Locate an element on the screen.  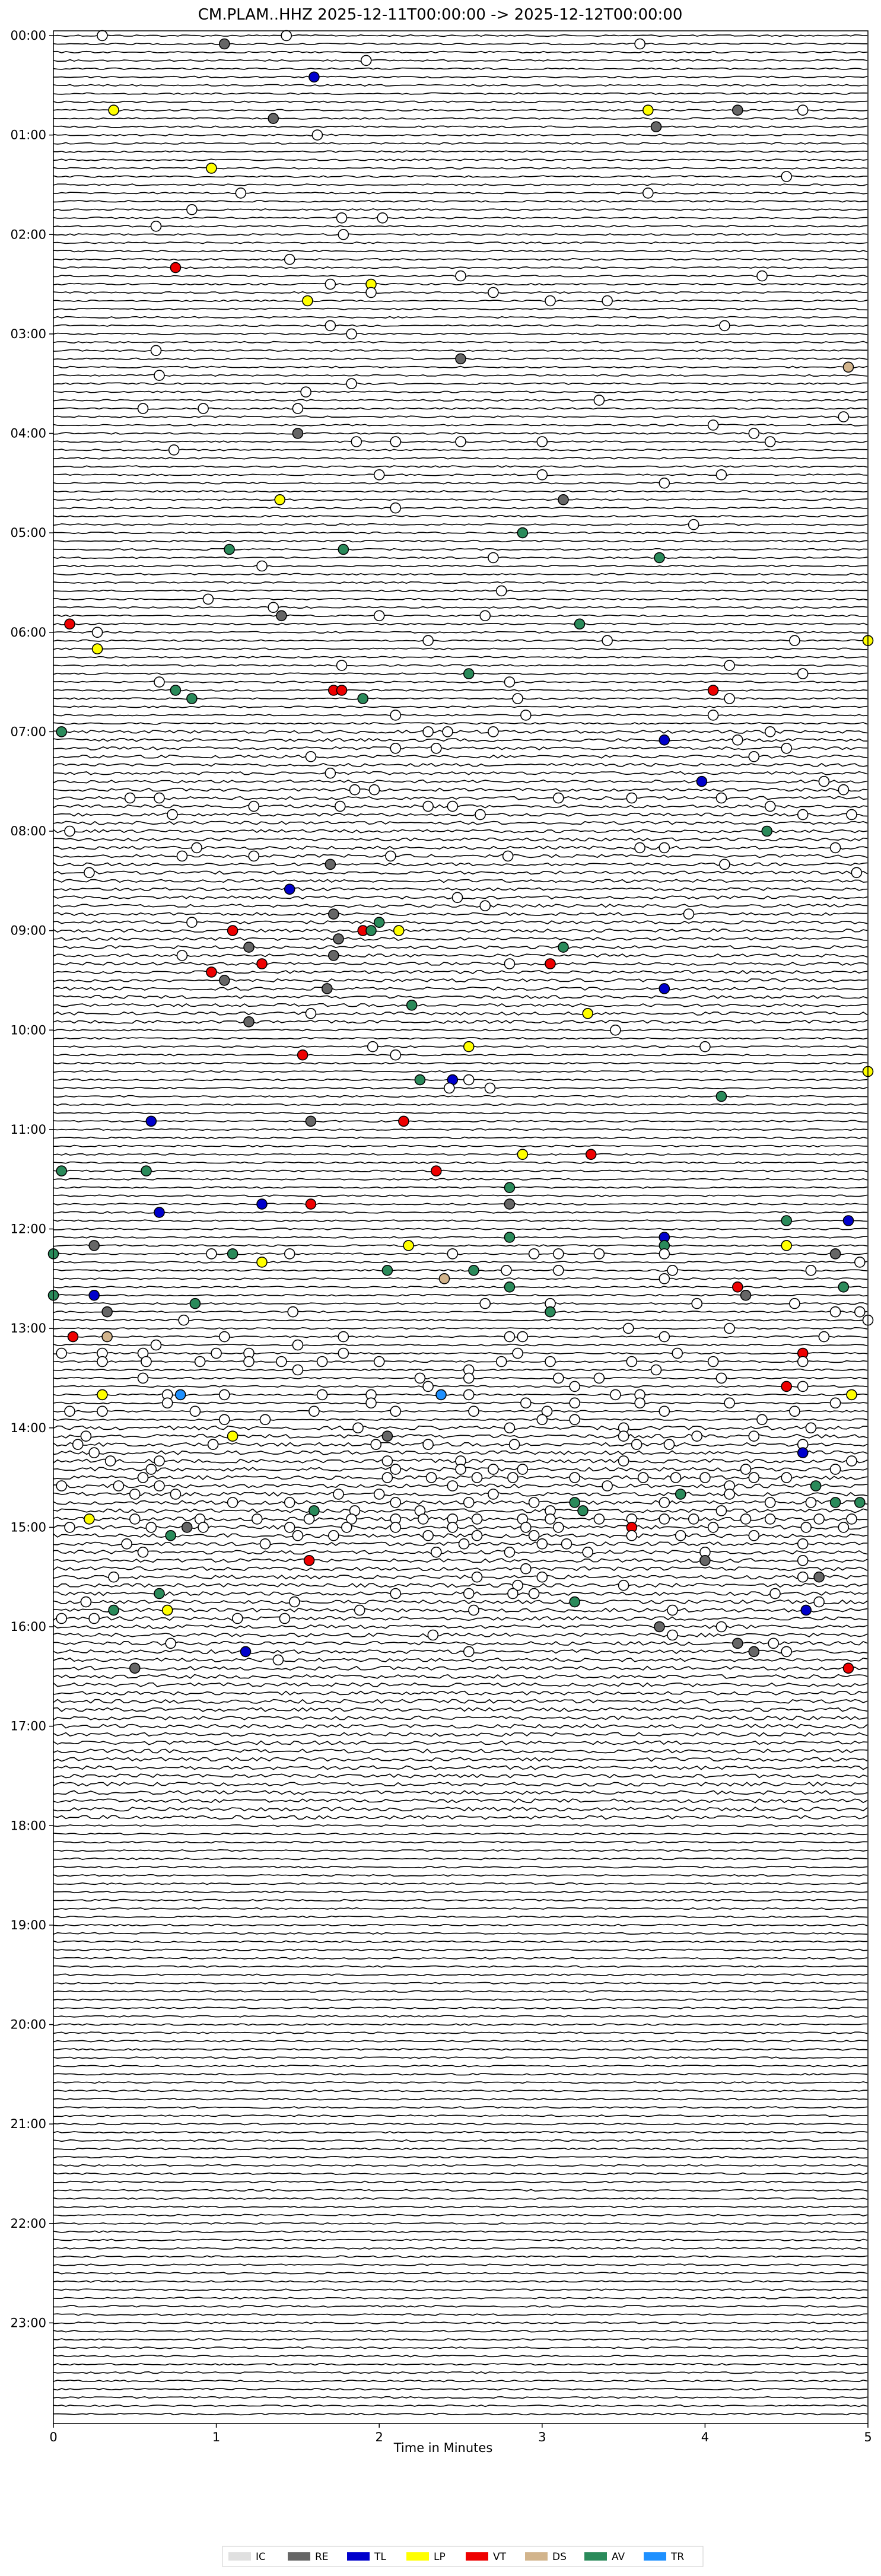
x-axis-label: Time in Minutes is located at coordinates (443, 2448).